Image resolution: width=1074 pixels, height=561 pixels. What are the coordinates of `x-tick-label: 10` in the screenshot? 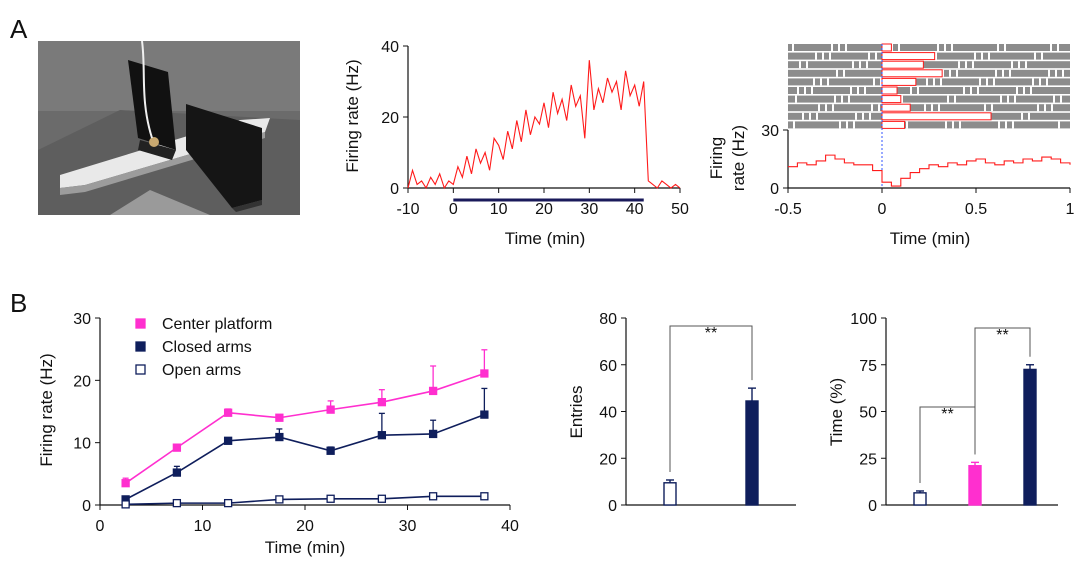 It's located at (499, 209).